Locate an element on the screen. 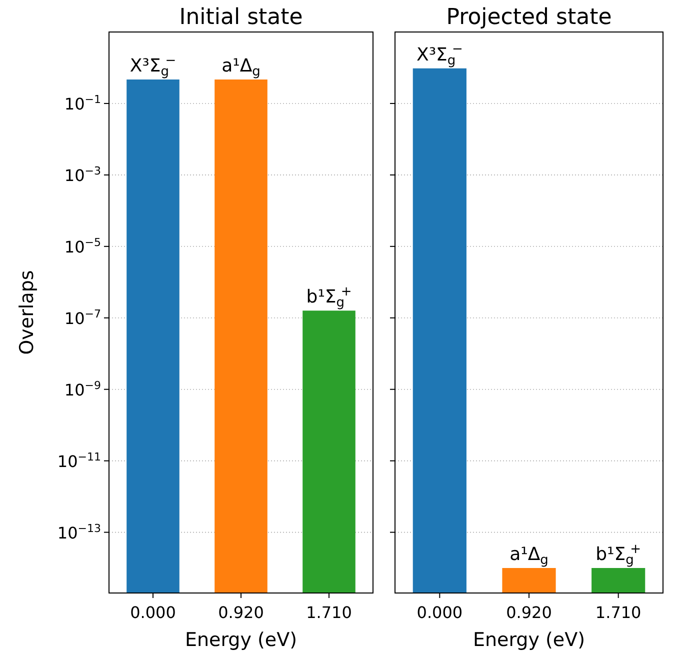 The height and width of the screenshot is (656, 683). chart-title: Initial state is located at coordinates (241, 17).